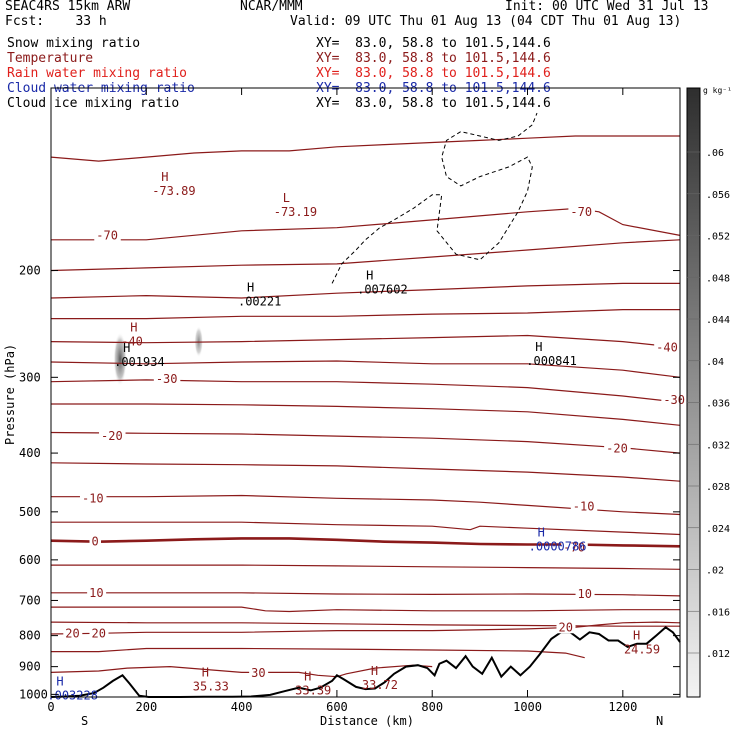 The image size is (740, 740). Describe the element at coordinates (258, 673) in the screenshot. I see `contour-label: 30` at that location.